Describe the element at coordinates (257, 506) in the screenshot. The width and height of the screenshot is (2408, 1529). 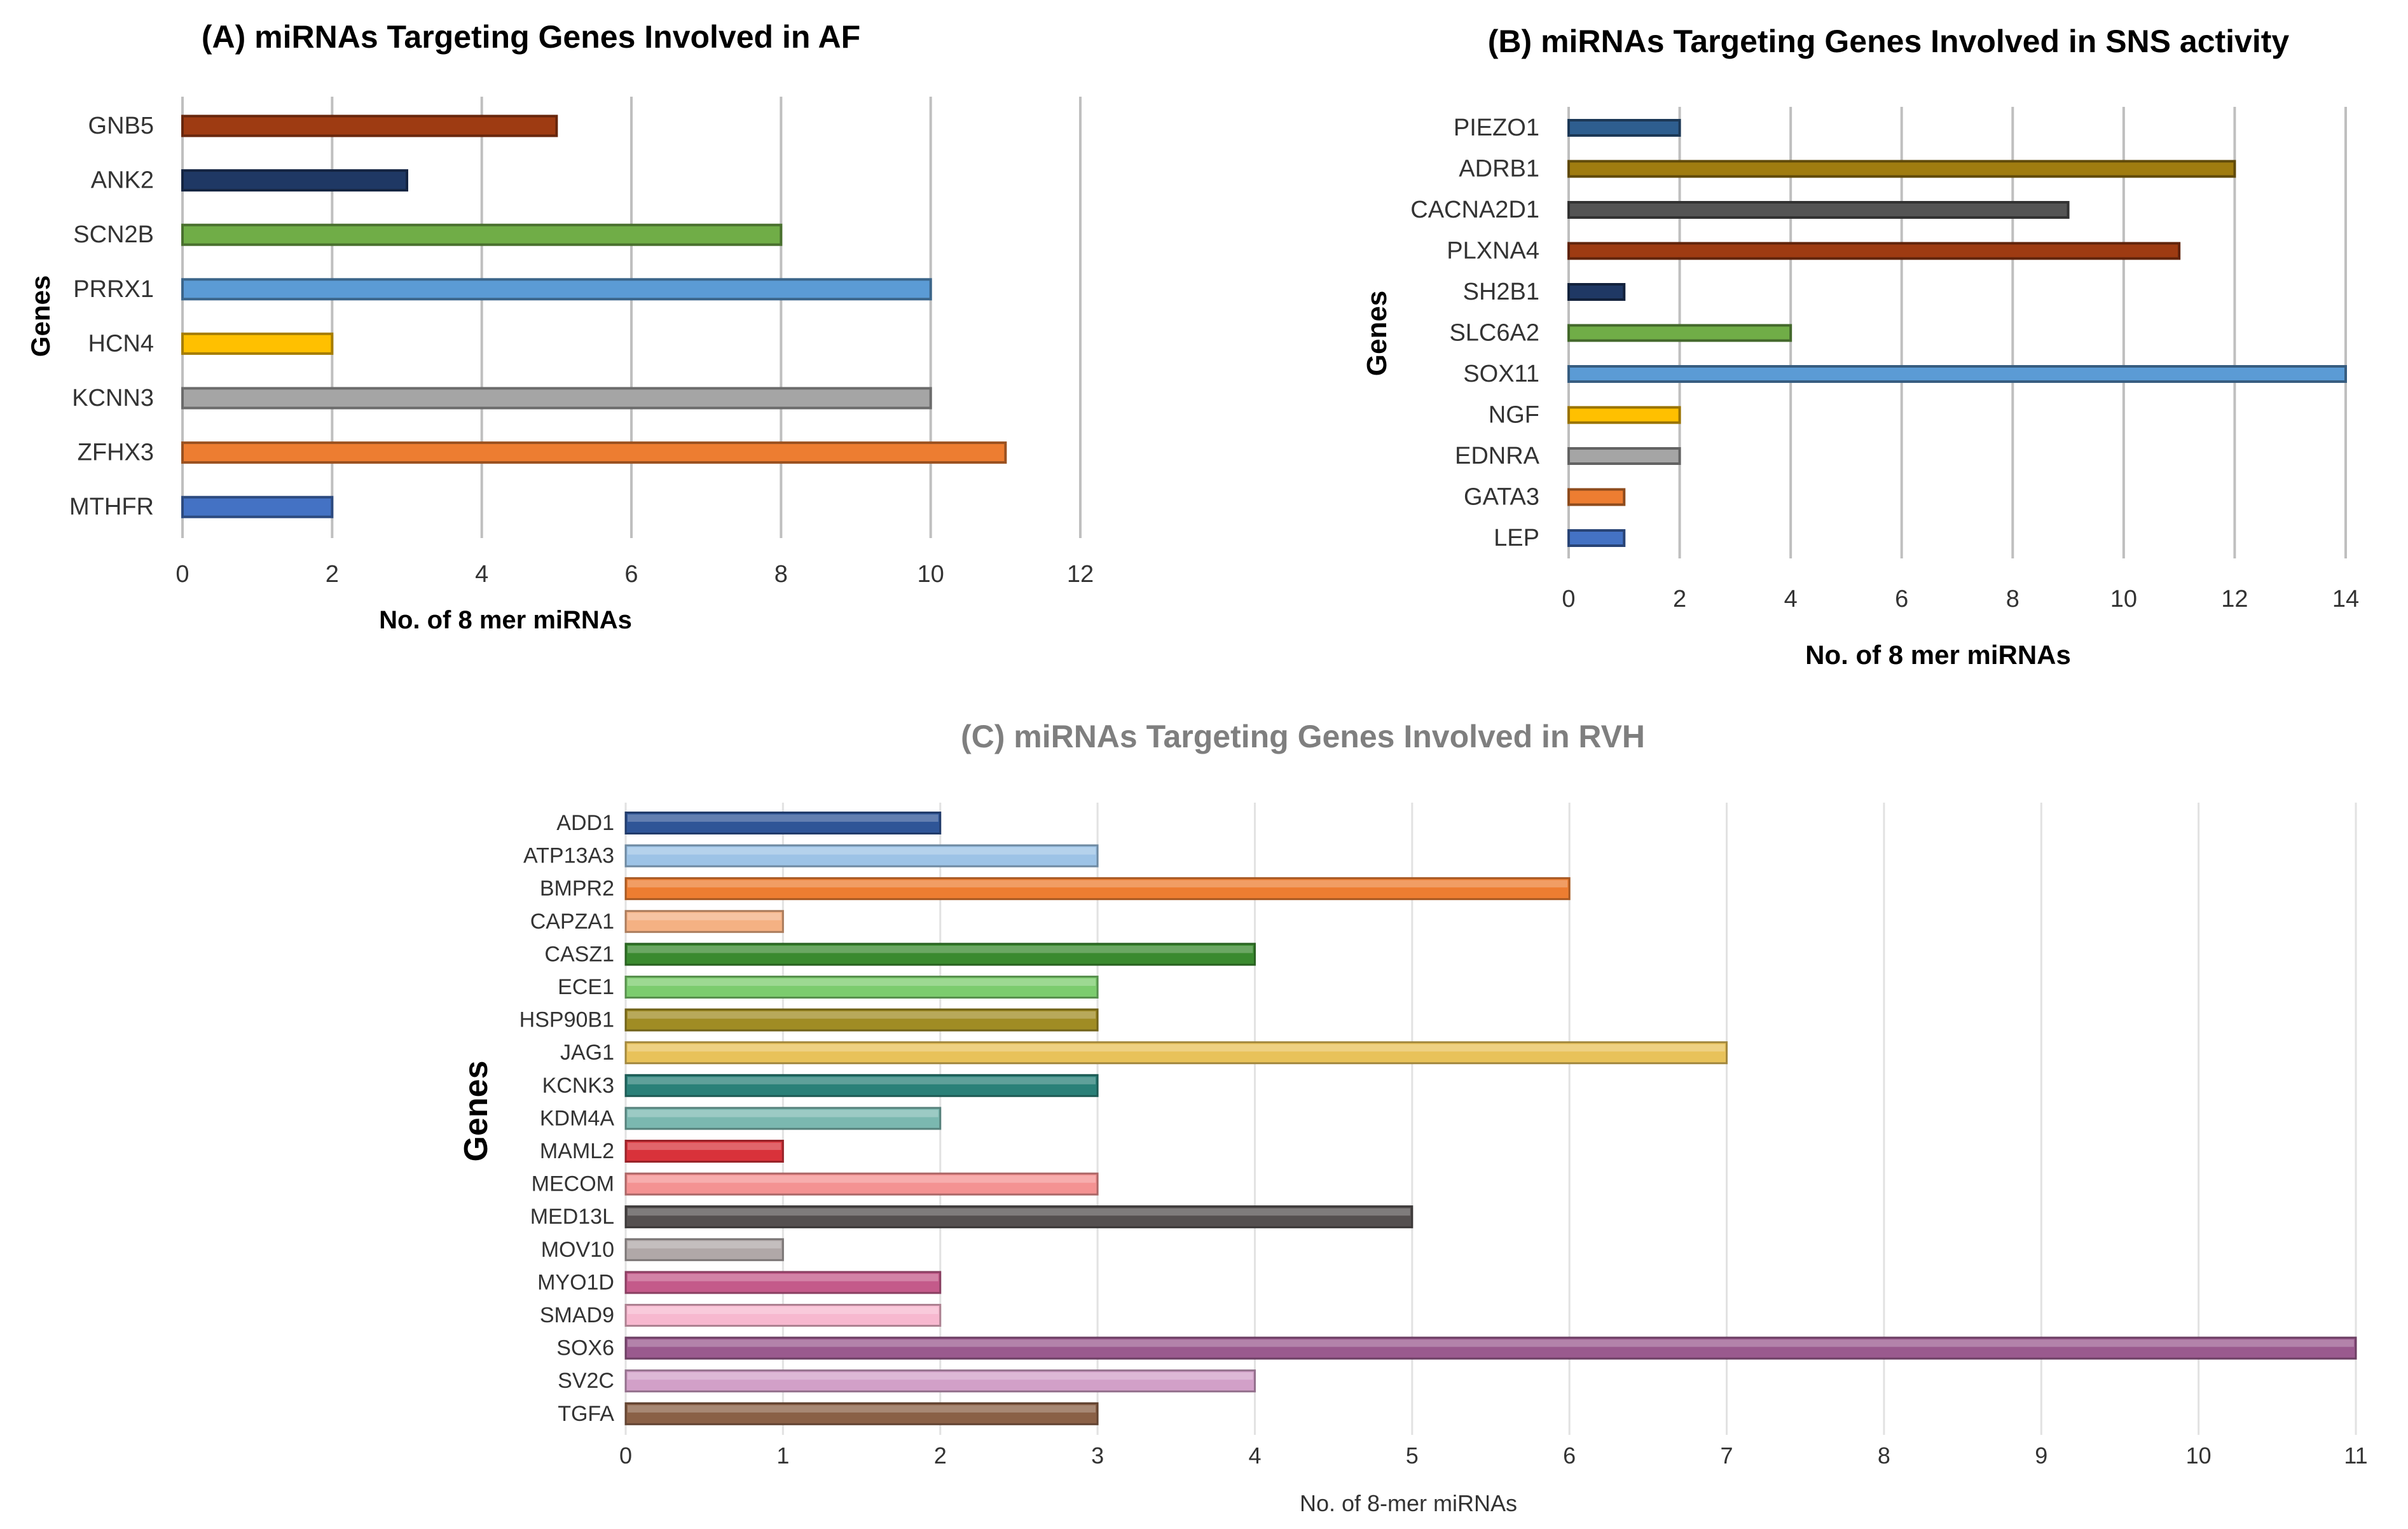
I see `chart-a-bar-mthfr` at that location.